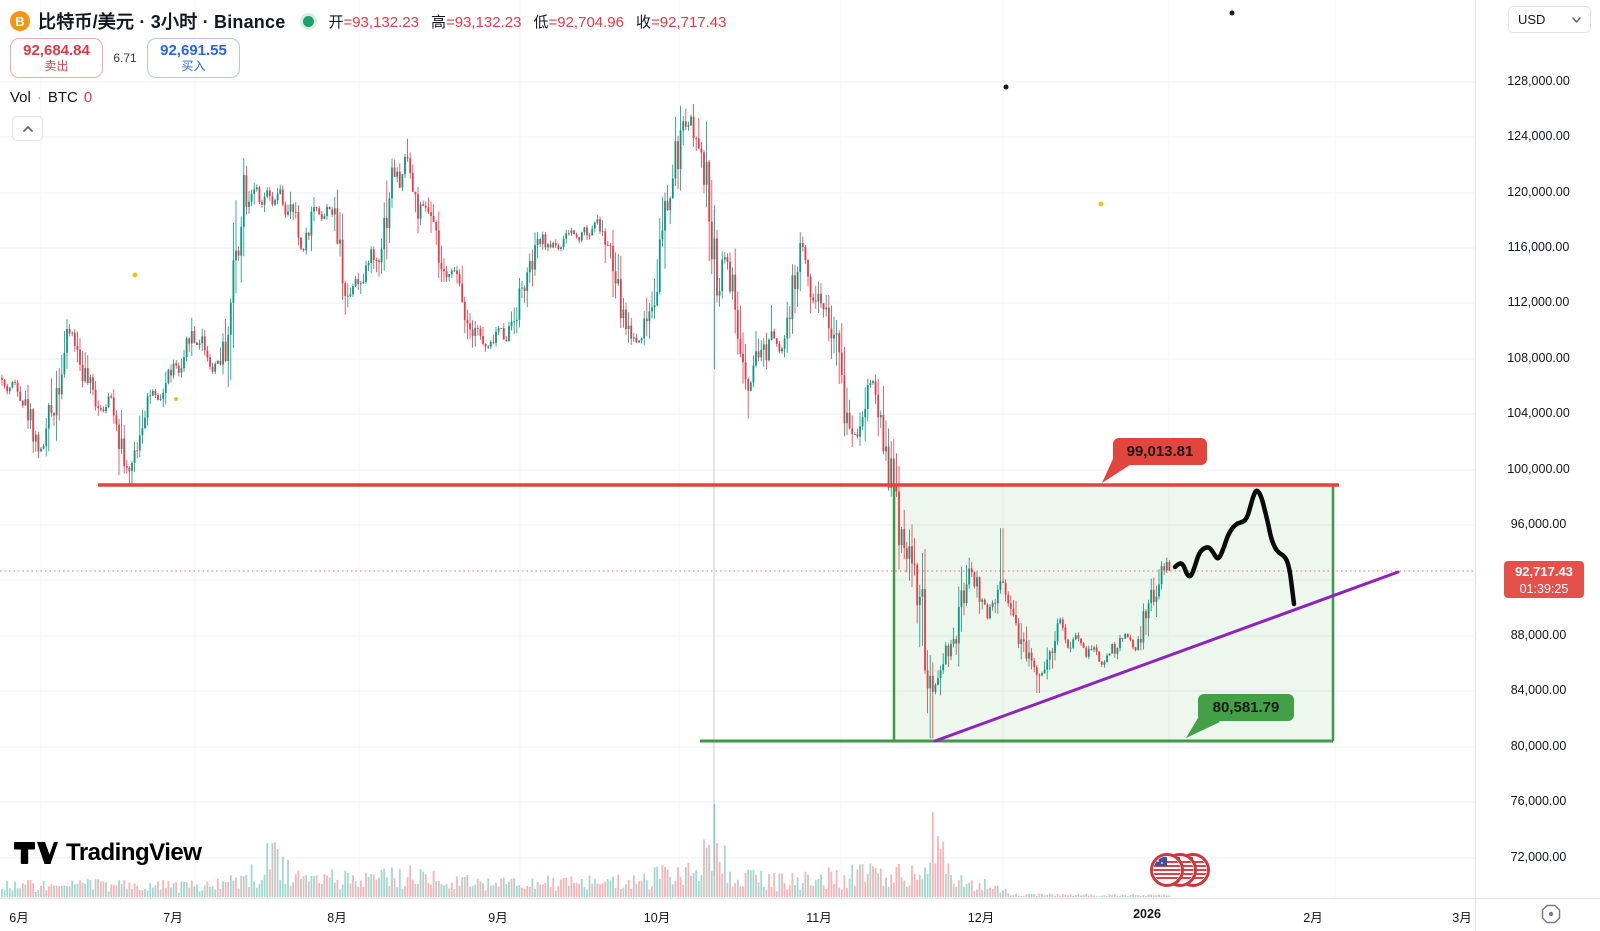  What do you see at coordinates (1313, 918) in the screenshot?
I see `time-tick-label: 2月` at bounding box center [1313, 918].